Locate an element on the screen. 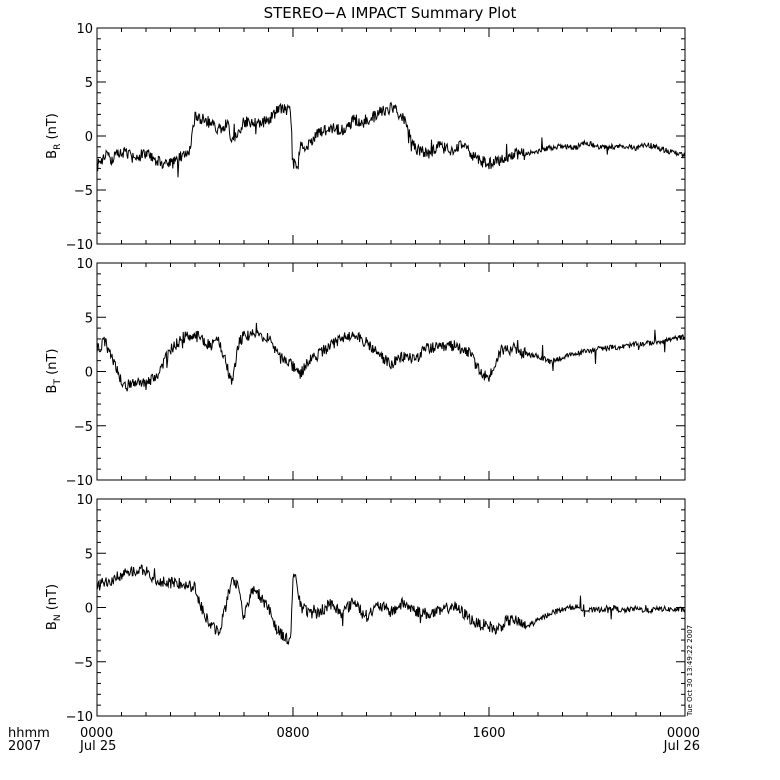  panel-br-ytick-label: 5 is located at coordinates (89, 83).